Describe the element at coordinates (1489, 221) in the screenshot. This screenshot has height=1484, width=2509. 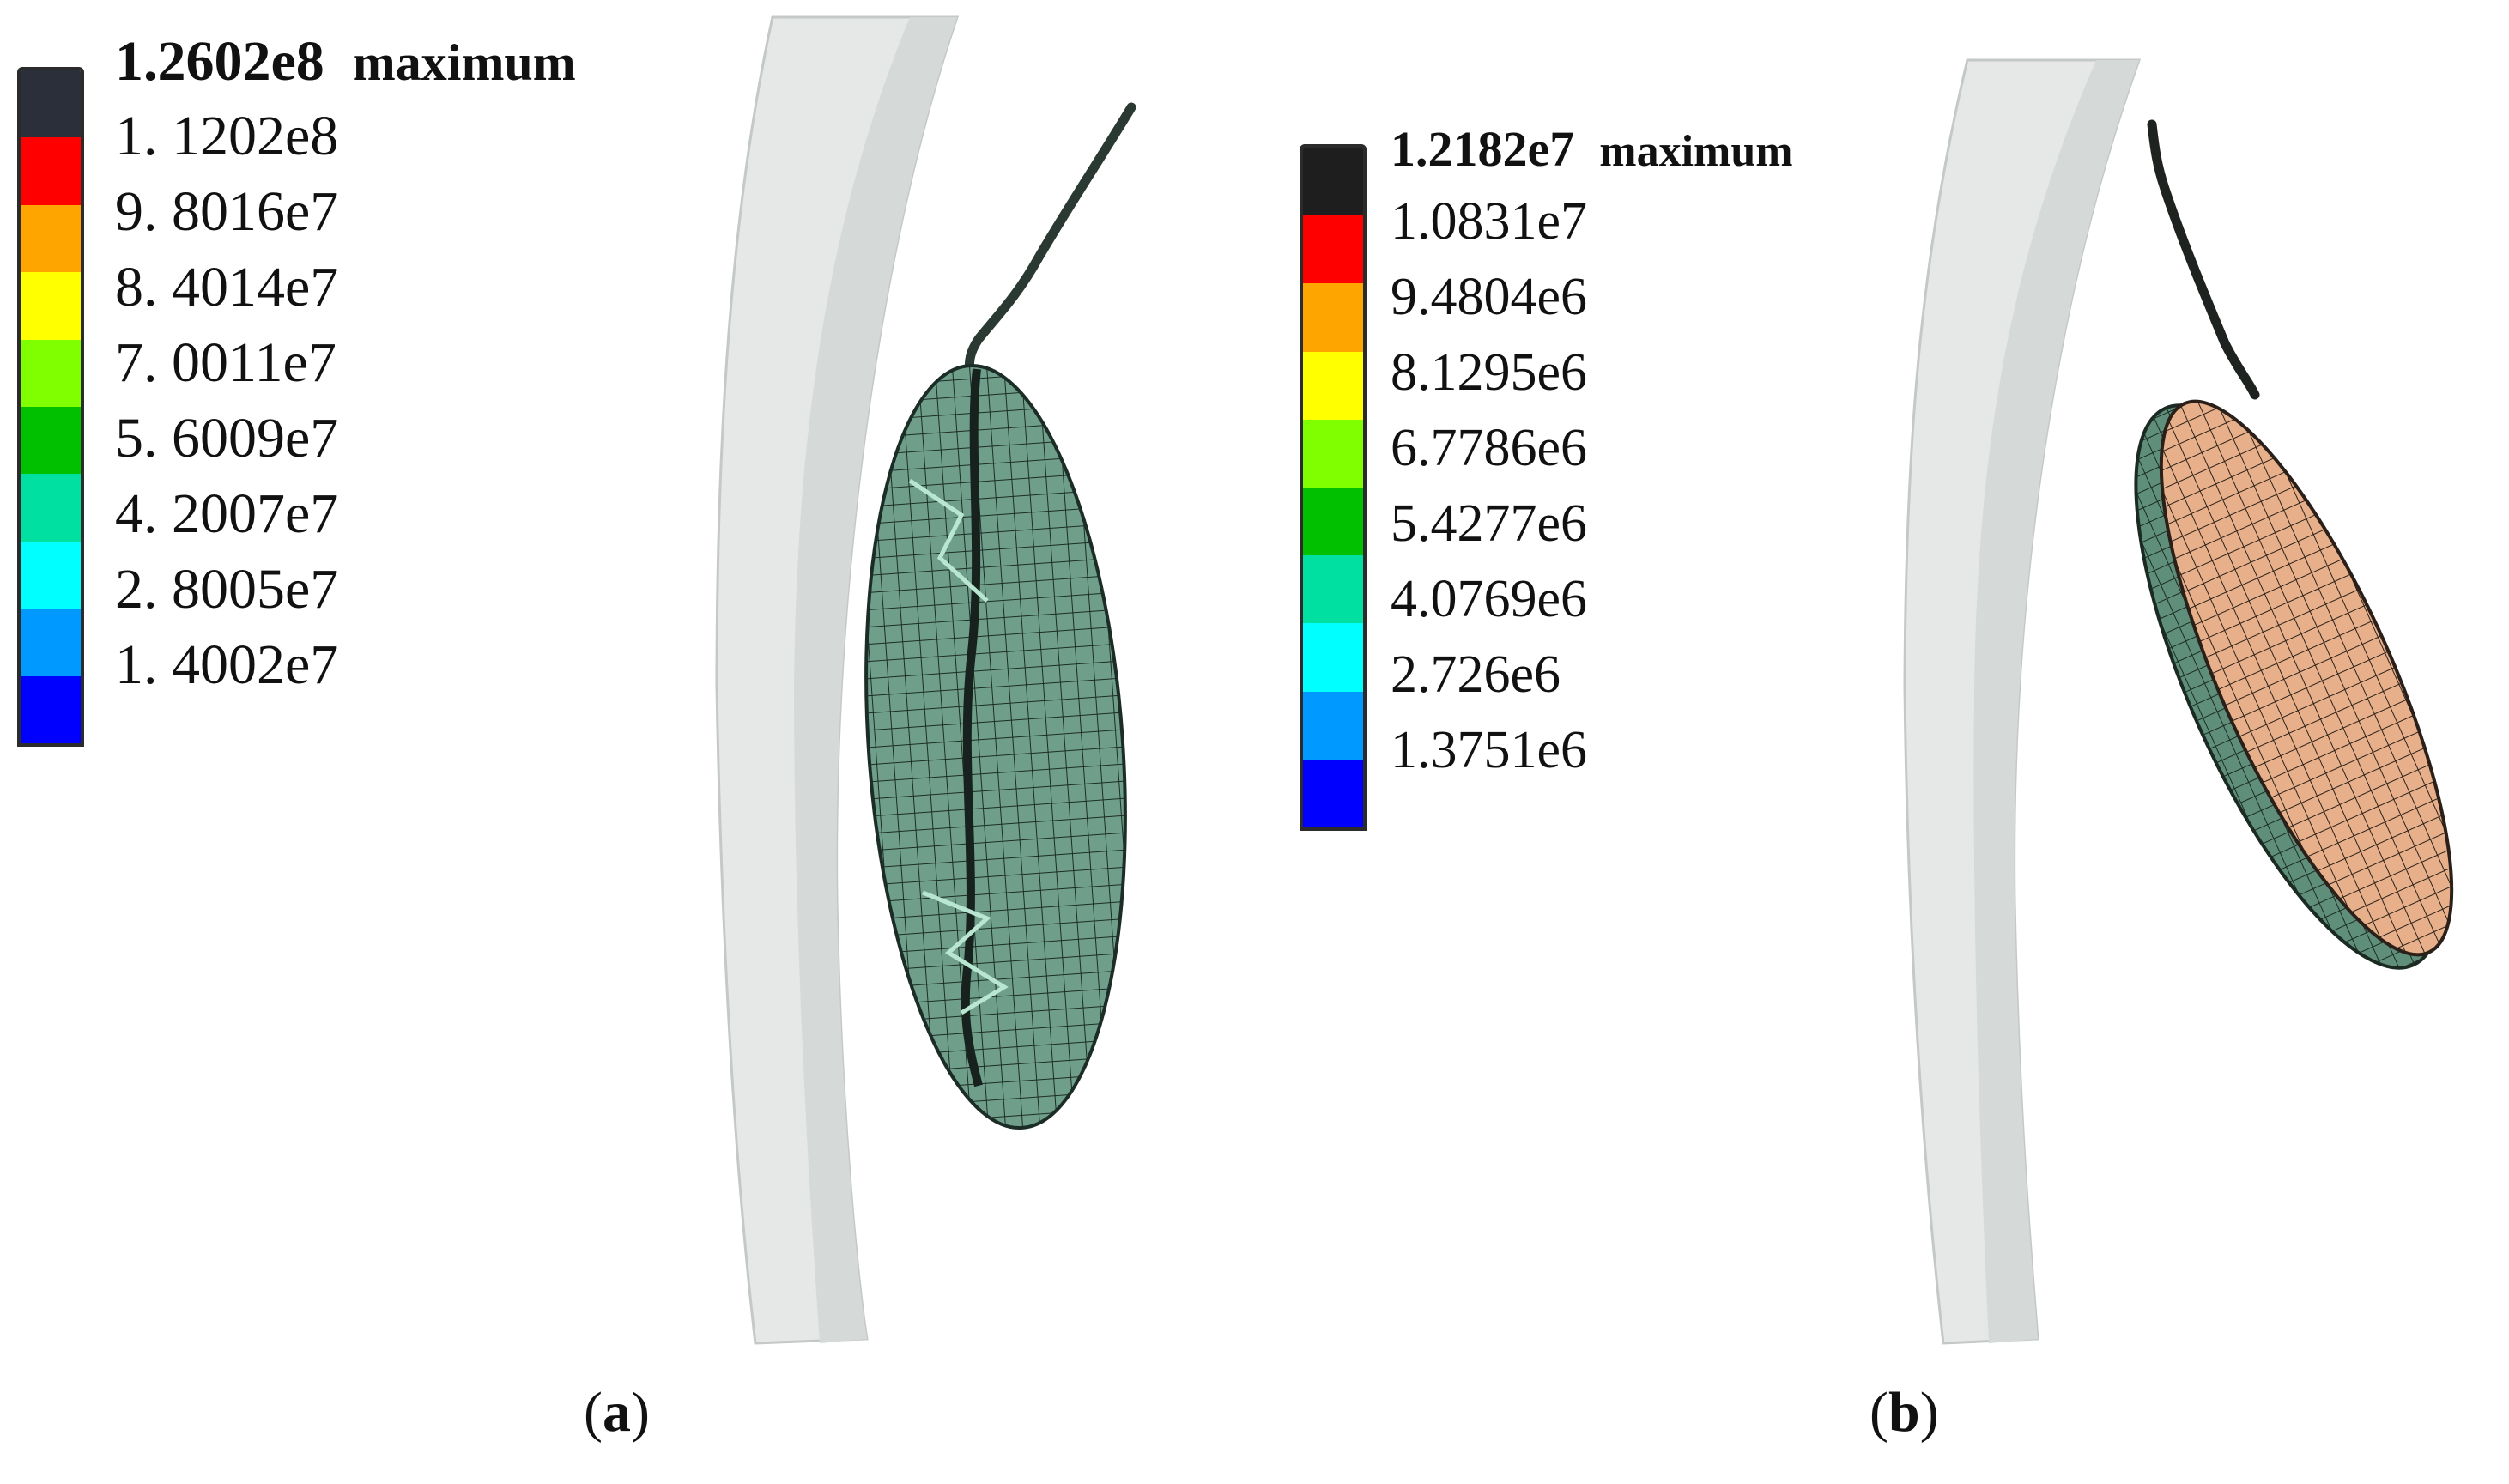
I see `legend-label: 1.0831e7` at that location.